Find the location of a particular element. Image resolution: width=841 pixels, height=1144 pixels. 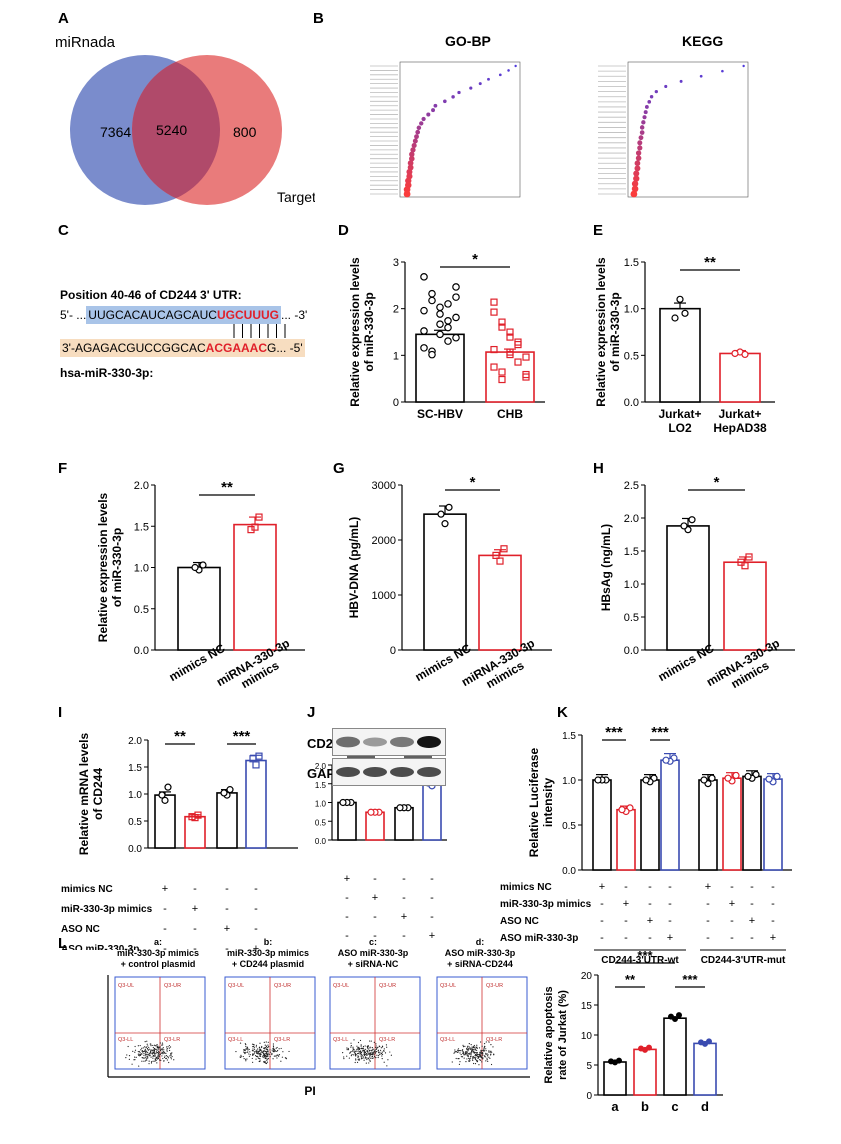

panel-letter-g: G is located at coordinates (339, 468).